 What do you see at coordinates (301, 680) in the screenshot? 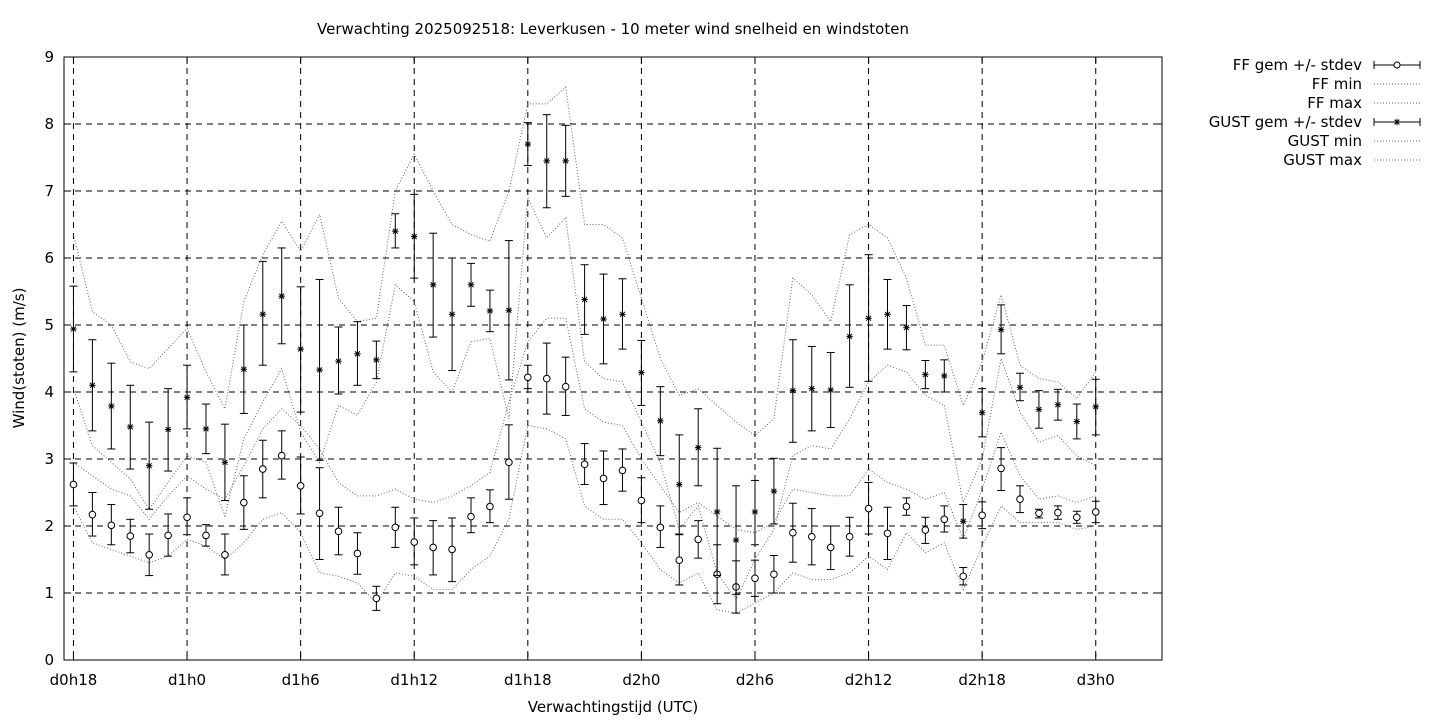
I see `x-tick-label: d1h6` at bounding box center [301, 680].